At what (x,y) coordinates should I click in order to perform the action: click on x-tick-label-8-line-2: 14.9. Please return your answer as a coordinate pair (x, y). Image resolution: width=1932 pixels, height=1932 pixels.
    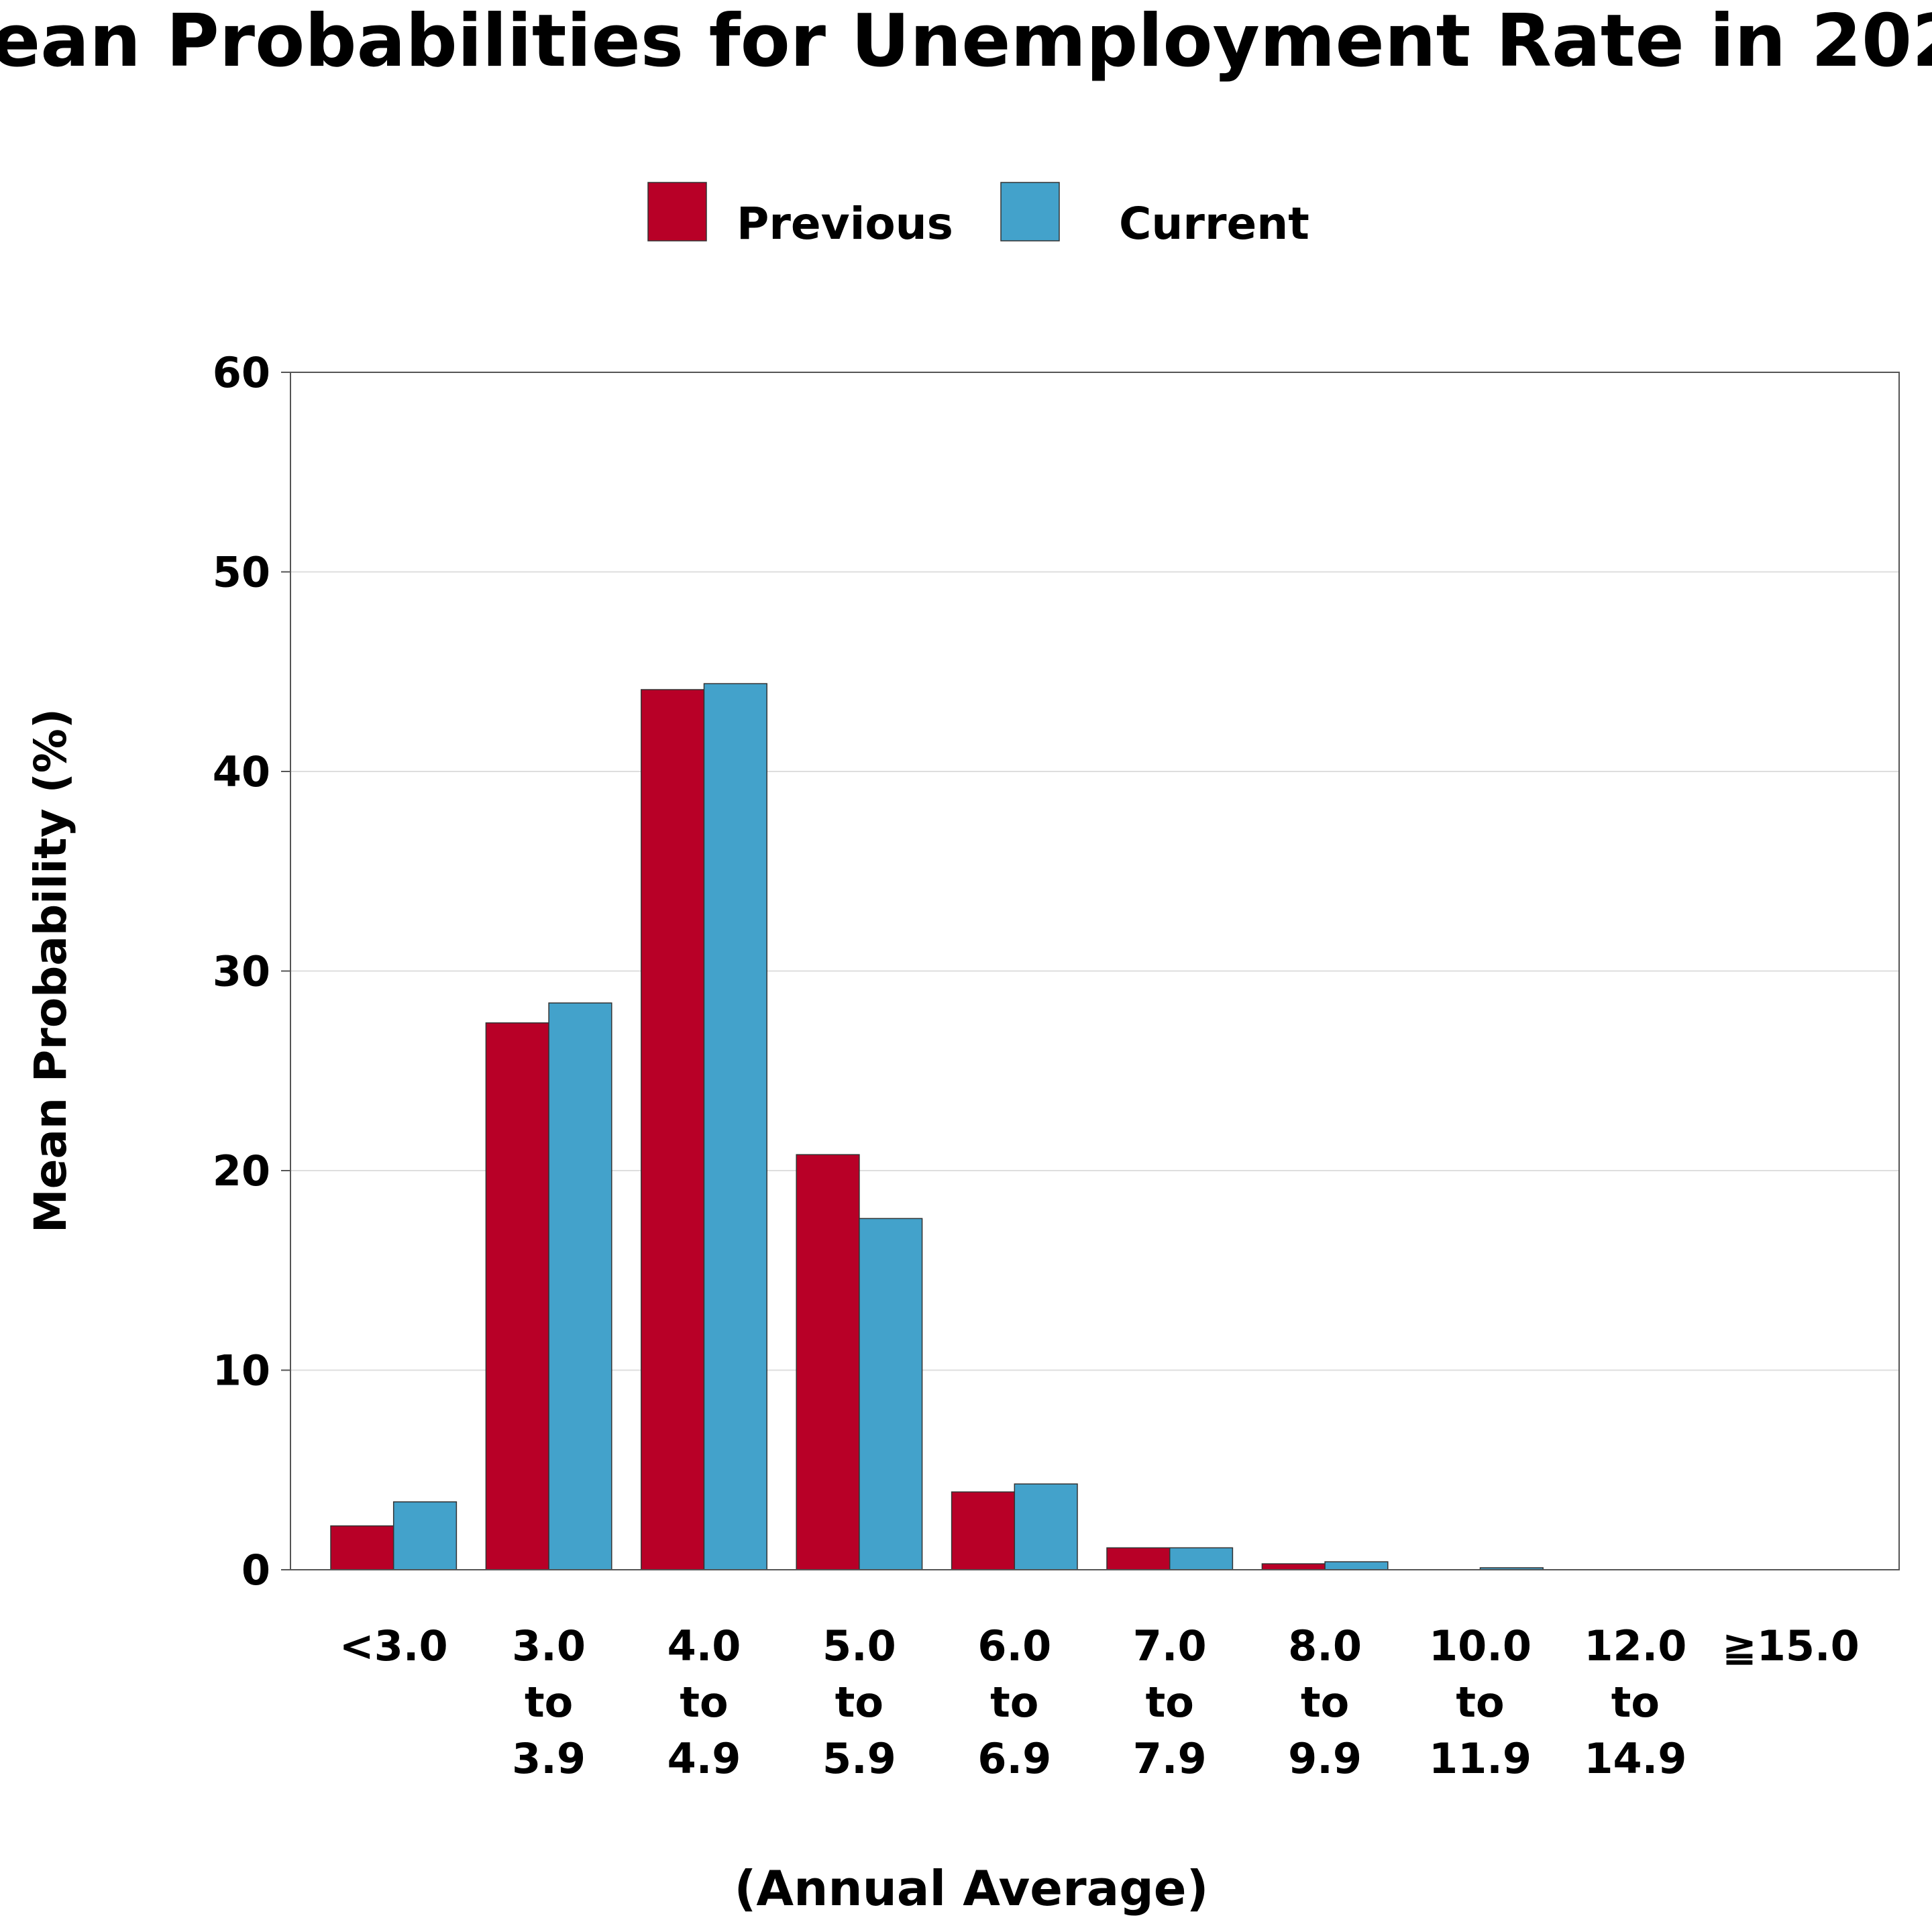
    Looking at the image, I should click on (1635, 1758).